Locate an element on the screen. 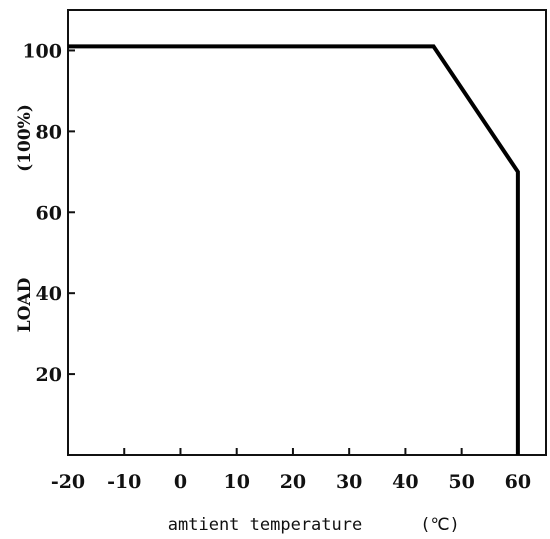 This screenshot has width=550, height=539. y-axis-label: LOAD is located at coordinates (25, 304).